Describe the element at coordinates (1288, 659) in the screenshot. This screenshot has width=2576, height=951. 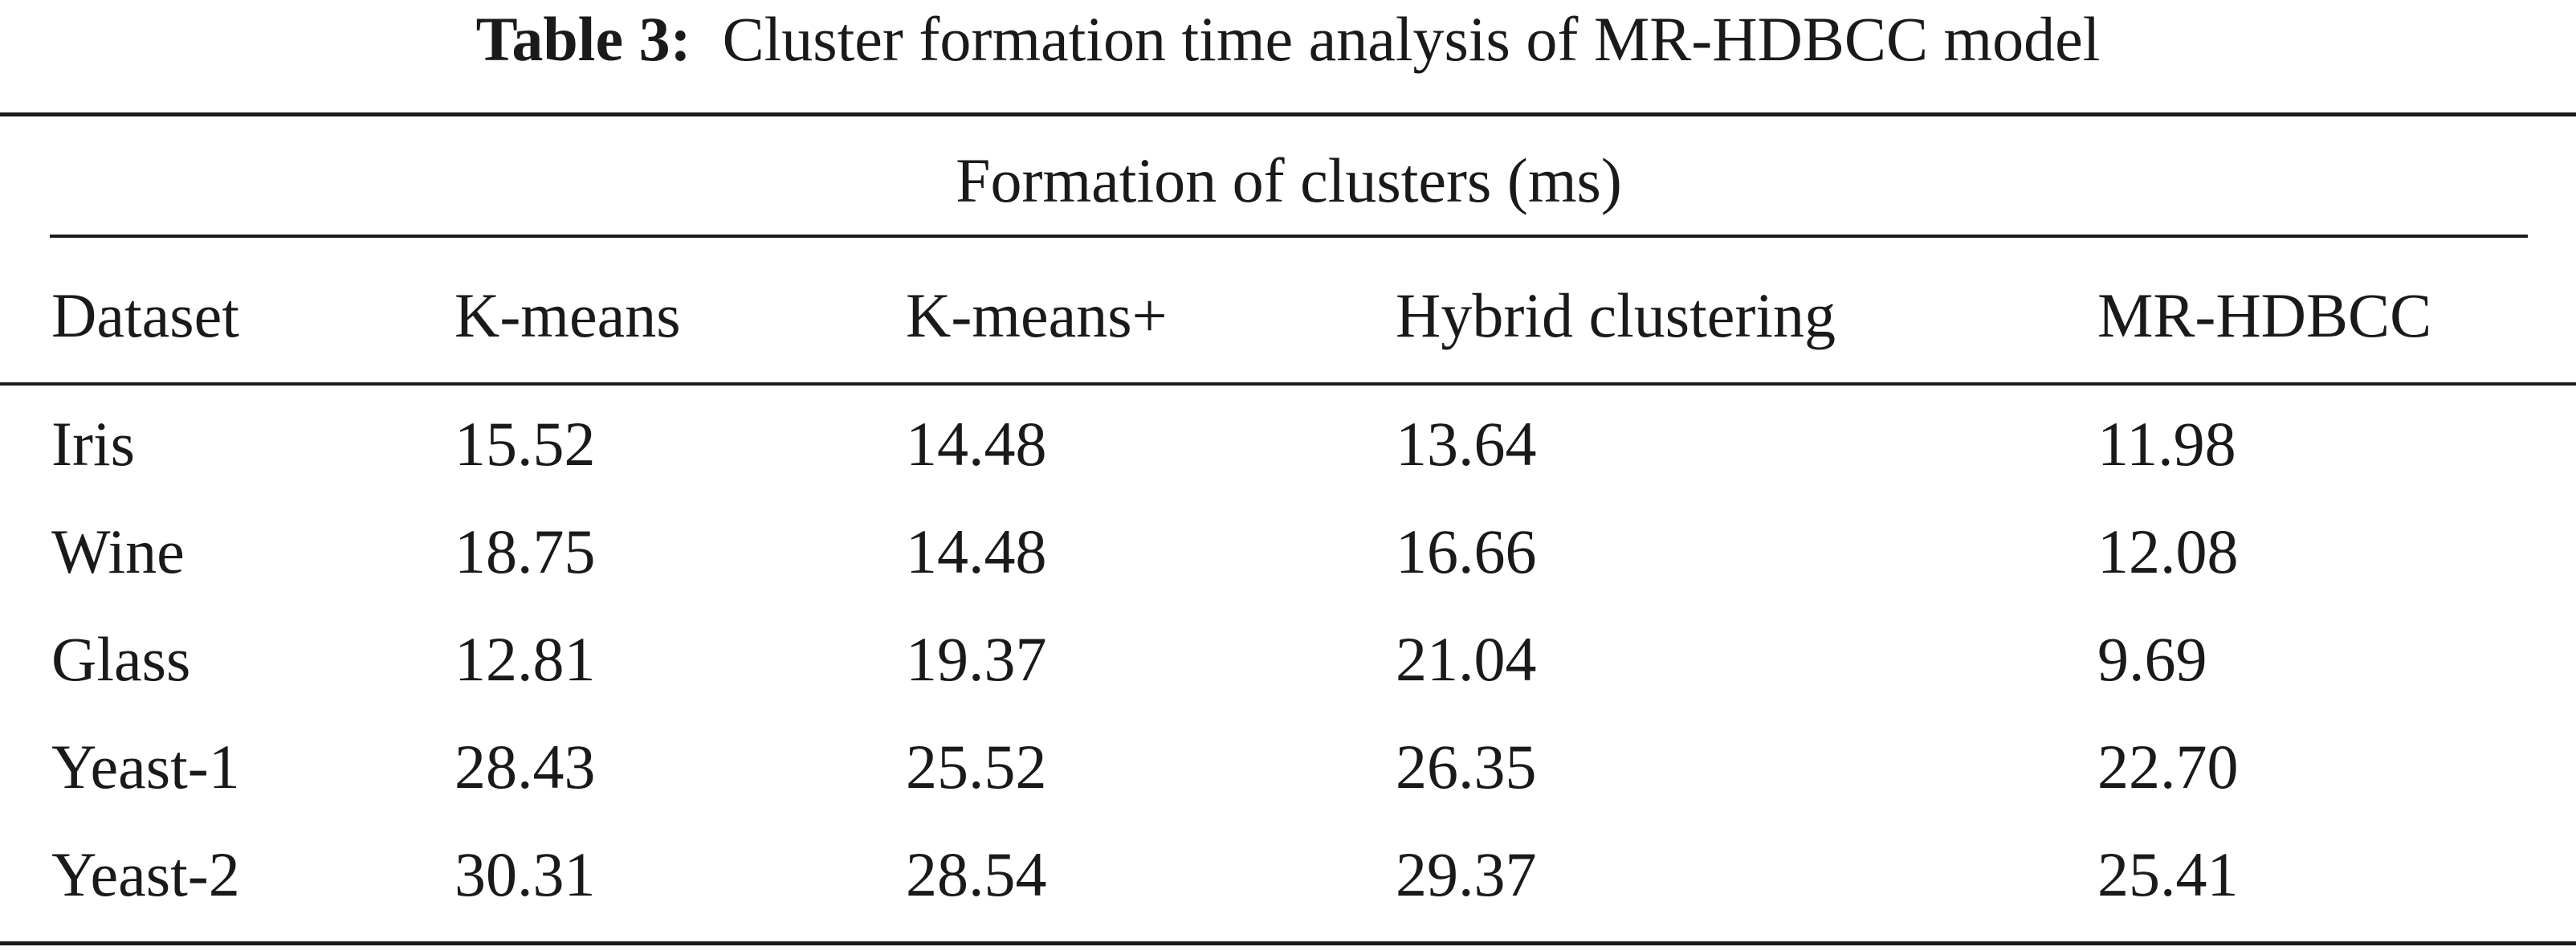
I see `table-row: Glass 12.81 19.37 21.04 9.69` at that location.